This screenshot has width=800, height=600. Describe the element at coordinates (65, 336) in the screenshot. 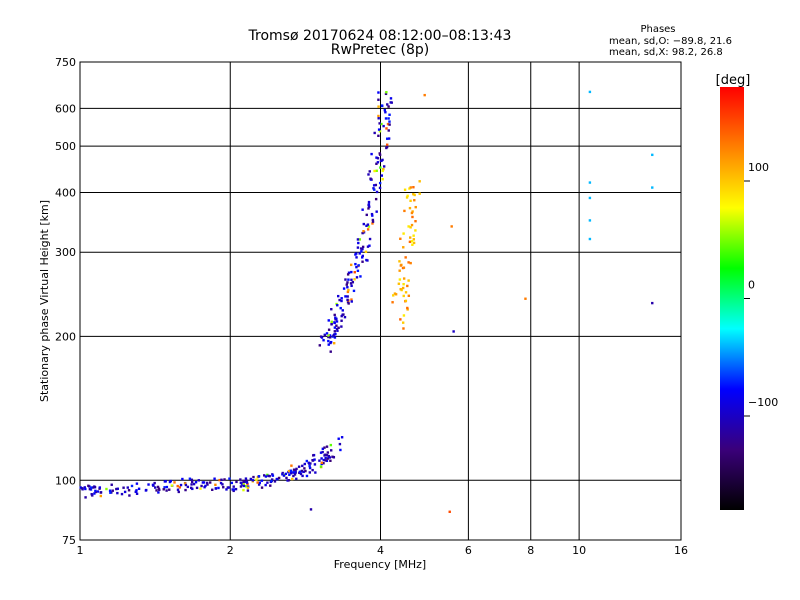

I see `y-tick-label: 200` at that location.